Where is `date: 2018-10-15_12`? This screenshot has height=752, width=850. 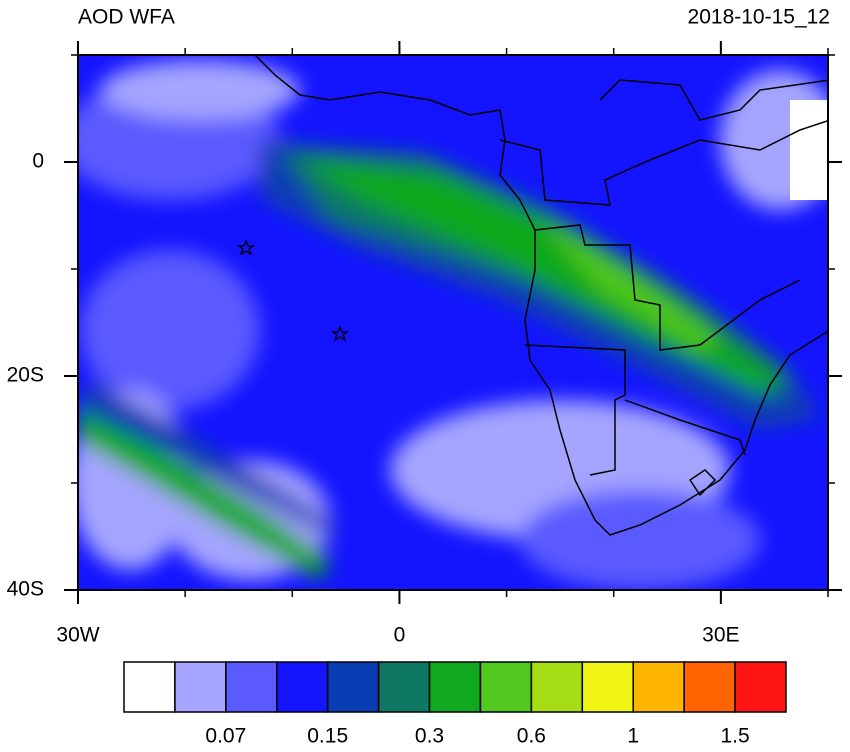
date: 2018-10-15_12 is located at coordinates (759, 17).